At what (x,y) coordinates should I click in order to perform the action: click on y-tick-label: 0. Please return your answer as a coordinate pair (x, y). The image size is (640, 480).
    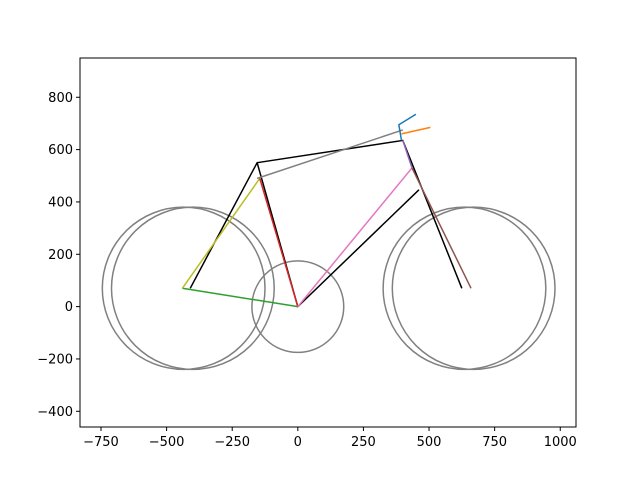
    Looking at the image, I should click on (69, 307).